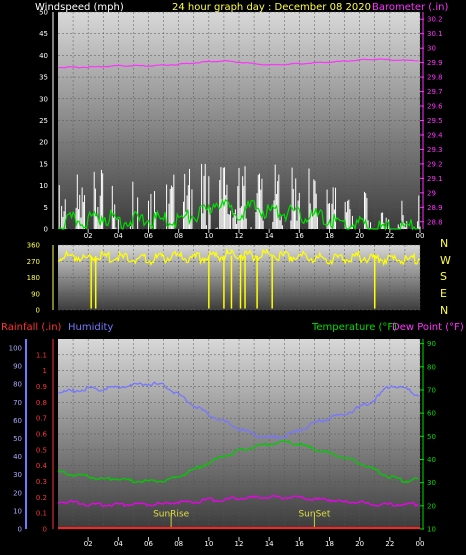  I want to click on humidity-tick-label: 100, so click(15, 349).